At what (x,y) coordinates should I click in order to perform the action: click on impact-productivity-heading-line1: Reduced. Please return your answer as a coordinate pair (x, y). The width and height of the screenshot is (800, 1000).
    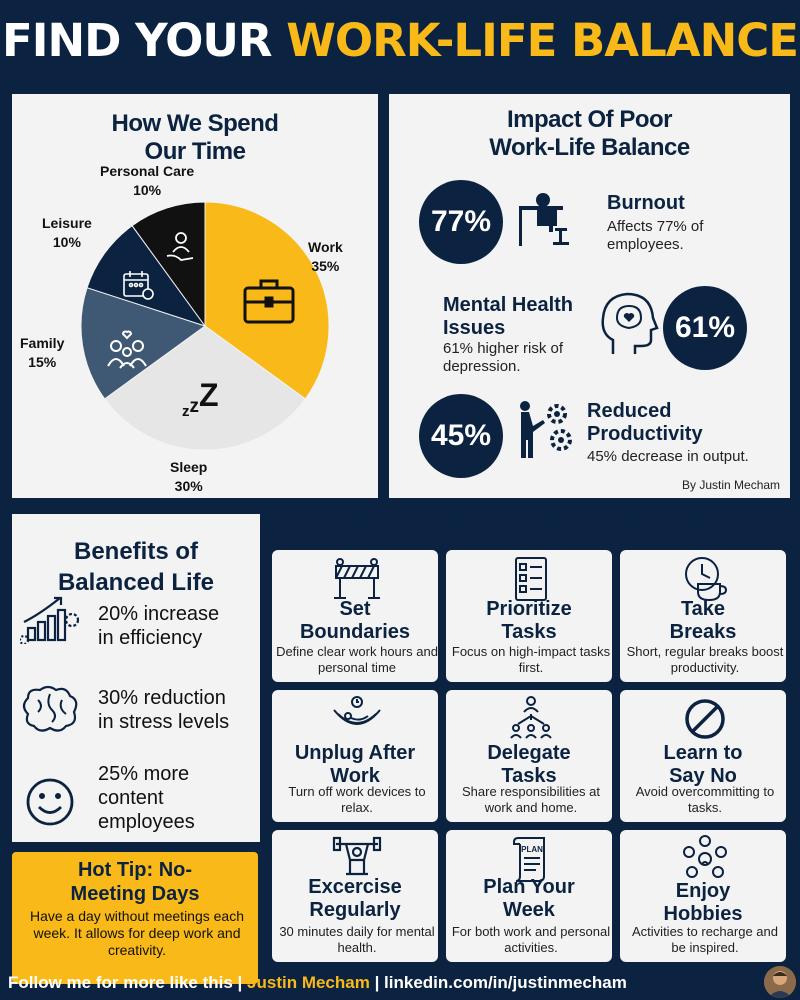
    Looking at the image, I should click on (629, 411).